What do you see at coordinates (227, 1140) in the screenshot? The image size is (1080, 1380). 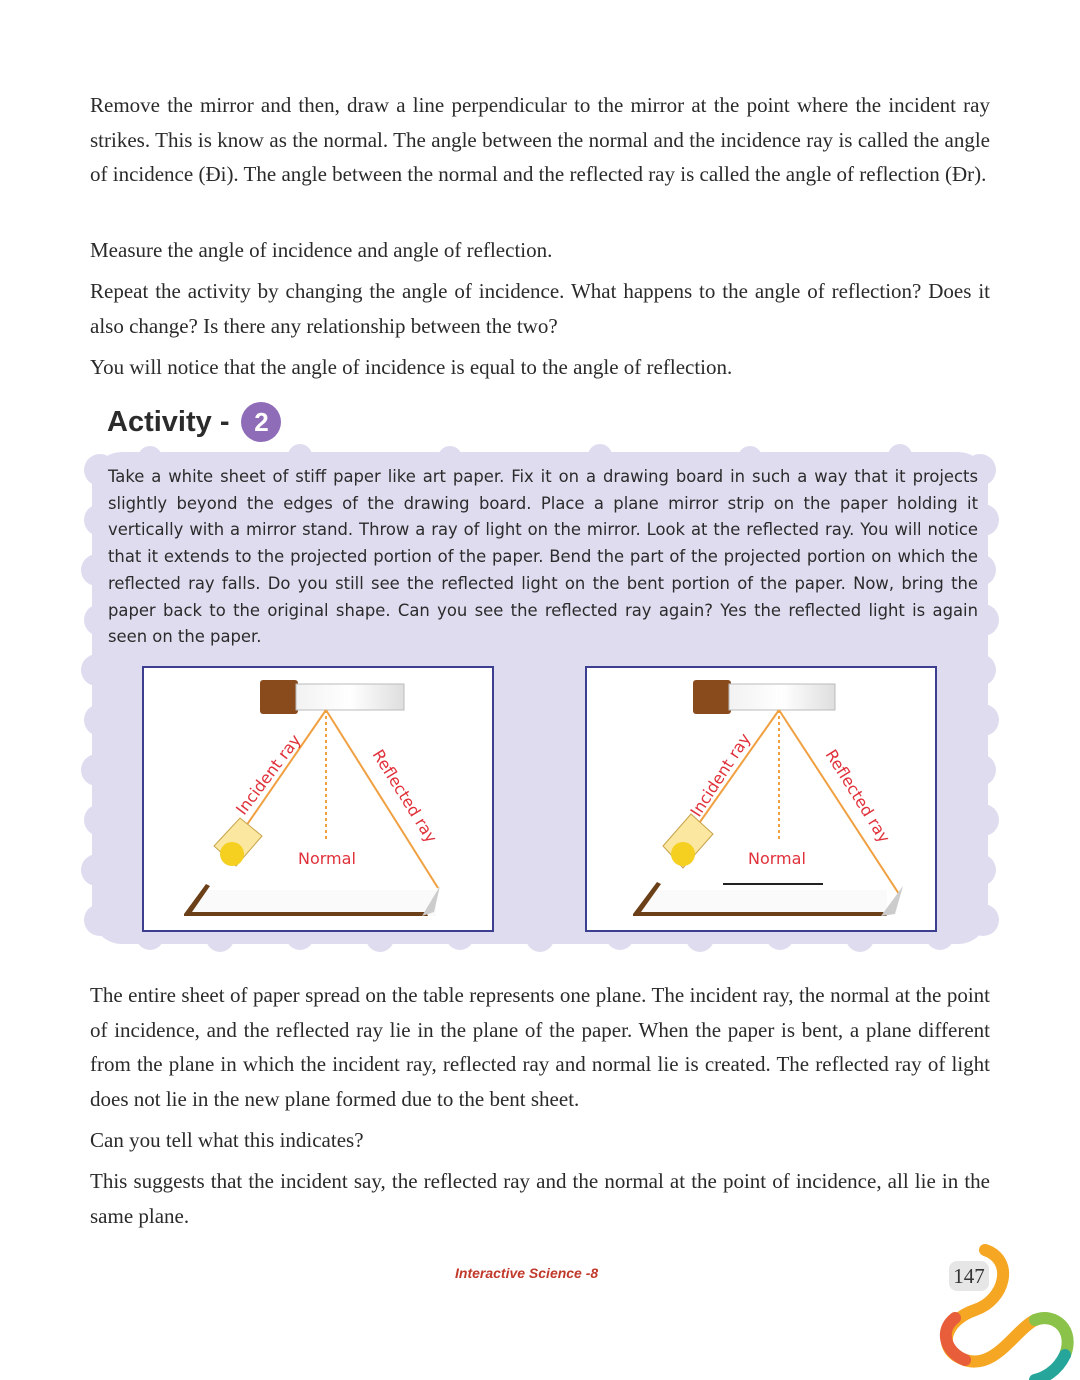 I see `question-paragraph: Can you tell what this indicates?` at bounding box center [227, 1140].